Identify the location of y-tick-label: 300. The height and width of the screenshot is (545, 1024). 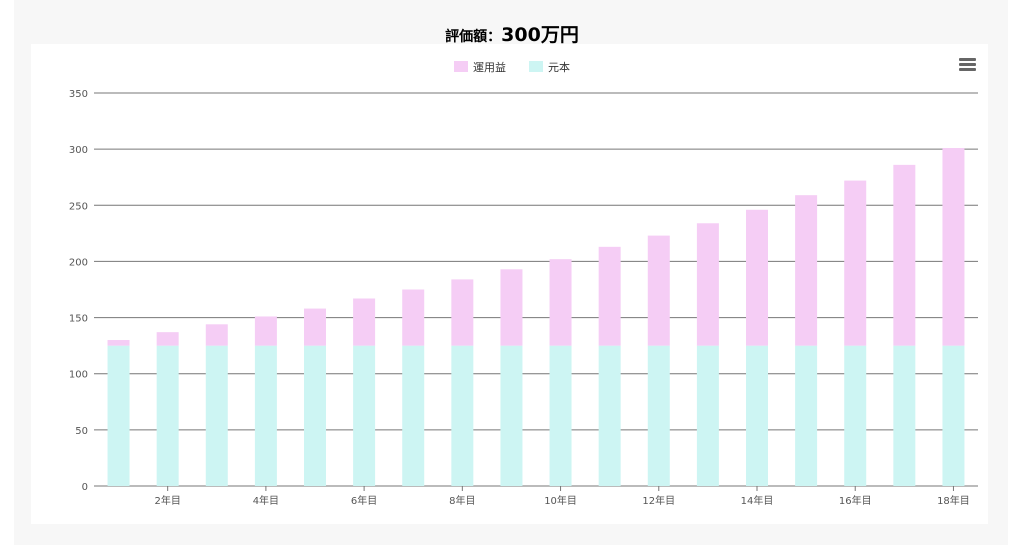
(78, 150).